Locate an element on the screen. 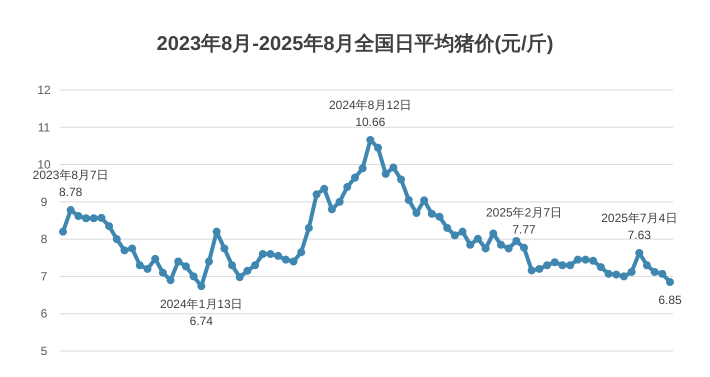 Image resolution: width=710 pixels, height=377 pixels. chart-title: 2023年8月-2025年8月全国日平均猪价(元/斤) is located at coordinates (355, 43).